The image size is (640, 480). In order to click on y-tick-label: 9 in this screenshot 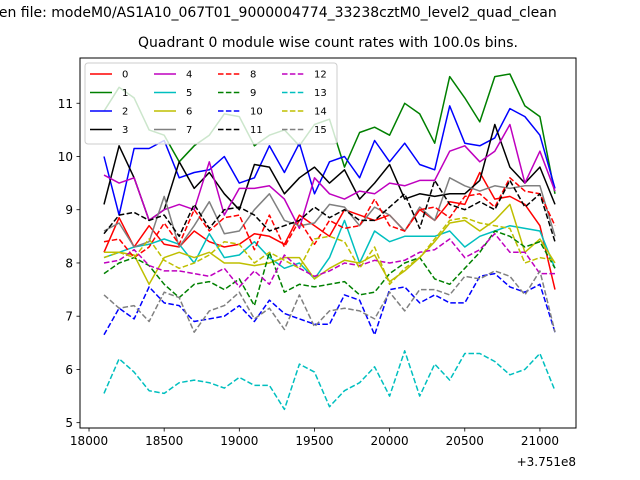, I will do `click(69, 210)`.